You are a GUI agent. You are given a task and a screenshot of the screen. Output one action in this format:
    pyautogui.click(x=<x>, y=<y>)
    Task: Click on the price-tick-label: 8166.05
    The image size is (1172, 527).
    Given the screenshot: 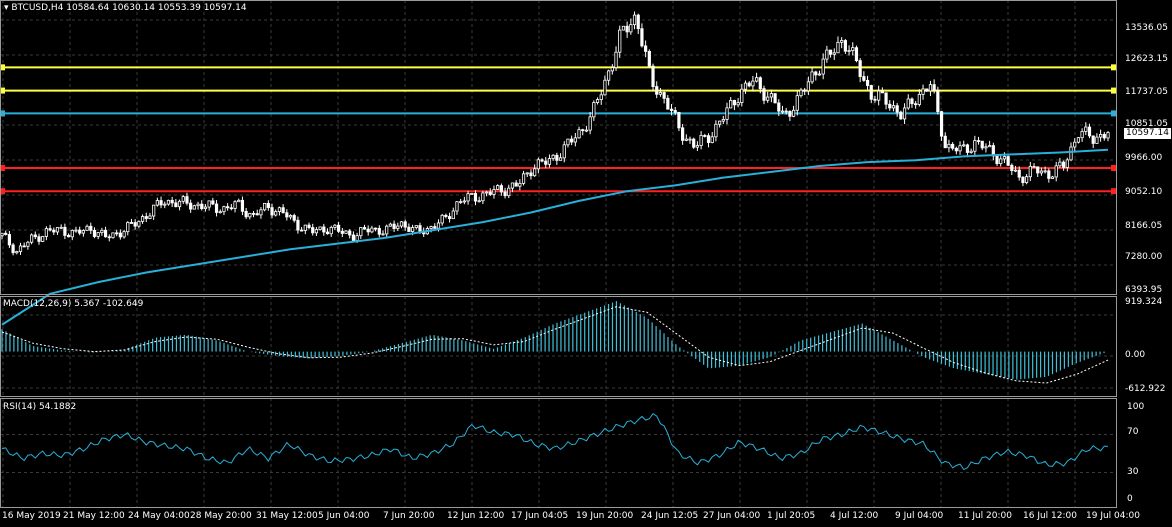 What is the action you would take?
    pyautogui.click(x=1144, y=226)
    